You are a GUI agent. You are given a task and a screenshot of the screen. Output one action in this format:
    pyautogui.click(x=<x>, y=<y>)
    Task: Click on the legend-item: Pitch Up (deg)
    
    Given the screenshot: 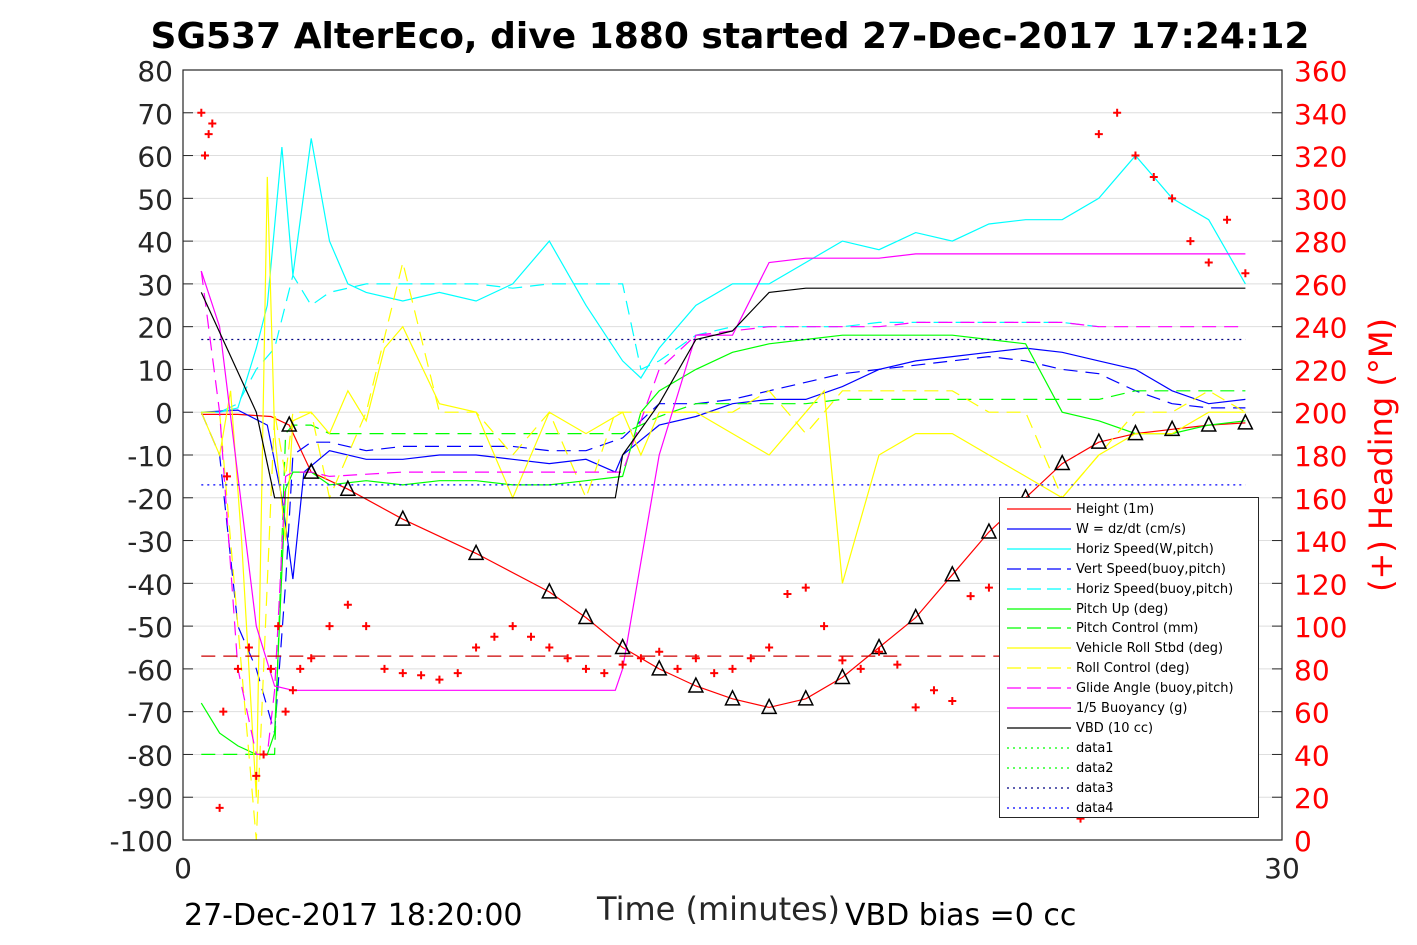 What is the action you would take?
    pyautogui.click(x=1129, y=610)
    